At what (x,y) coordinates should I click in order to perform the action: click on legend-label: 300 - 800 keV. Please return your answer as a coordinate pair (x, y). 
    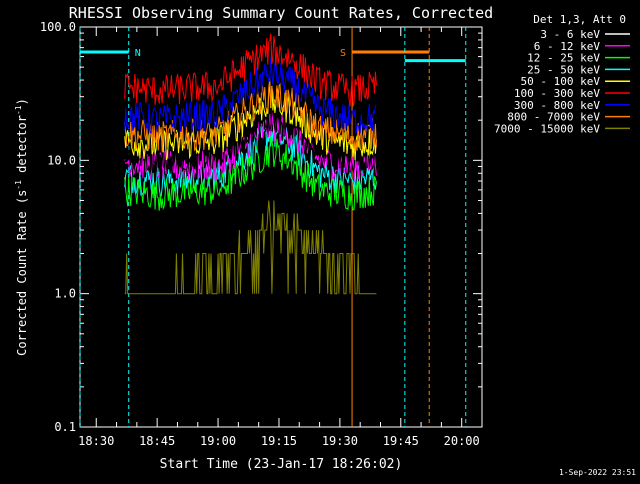
    Looking at the image, I should click on (557, 105).